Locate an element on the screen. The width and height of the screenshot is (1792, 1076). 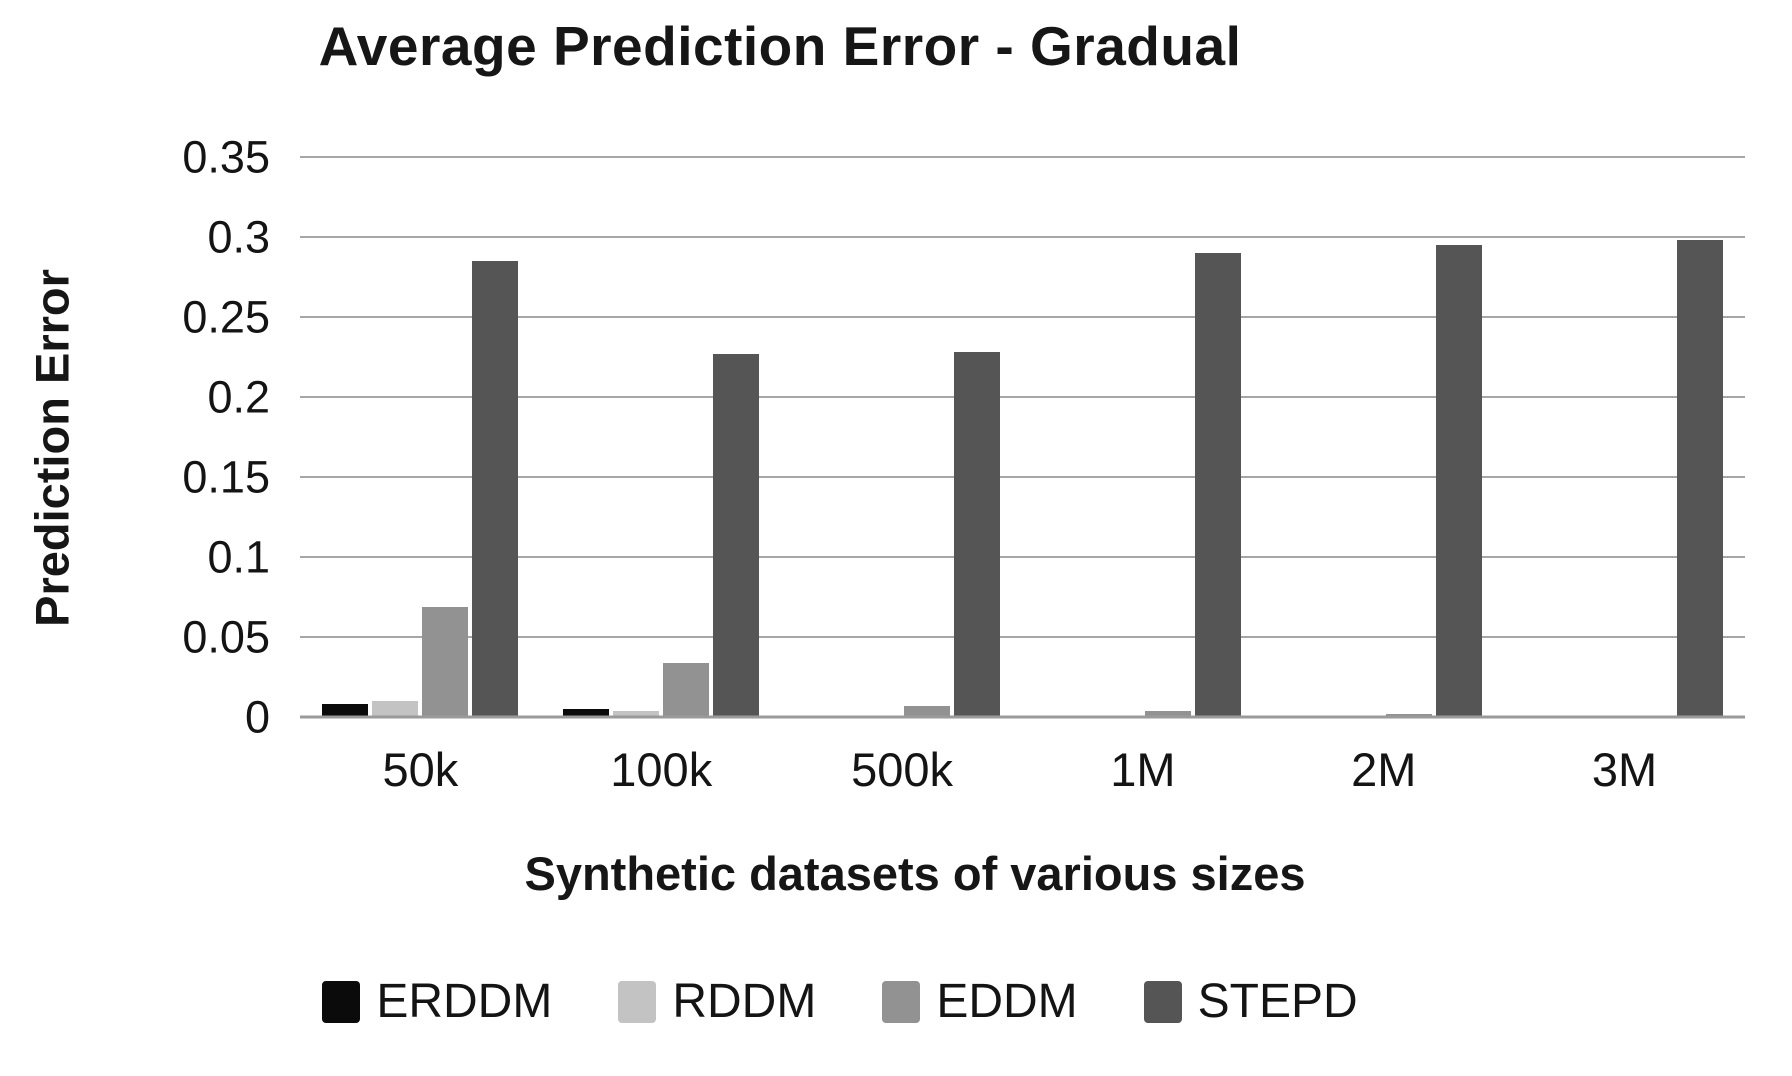
x-axis-line is located at coordinates (1022, 717).